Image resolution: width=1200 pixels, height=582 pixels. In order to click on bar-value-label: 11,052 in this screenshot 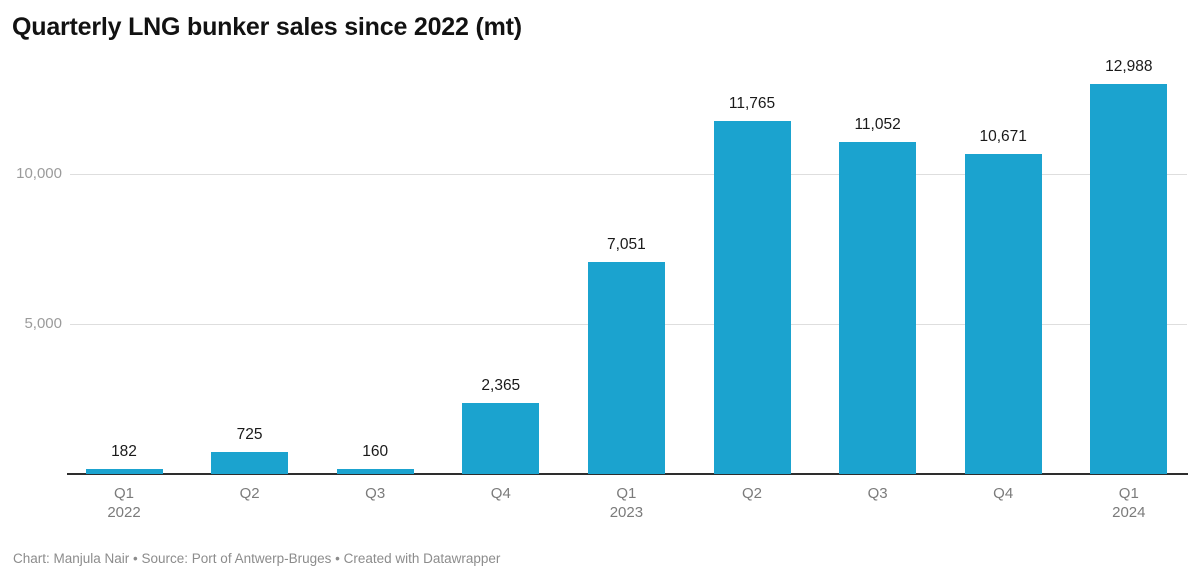, I will do `click(877, 125)`.